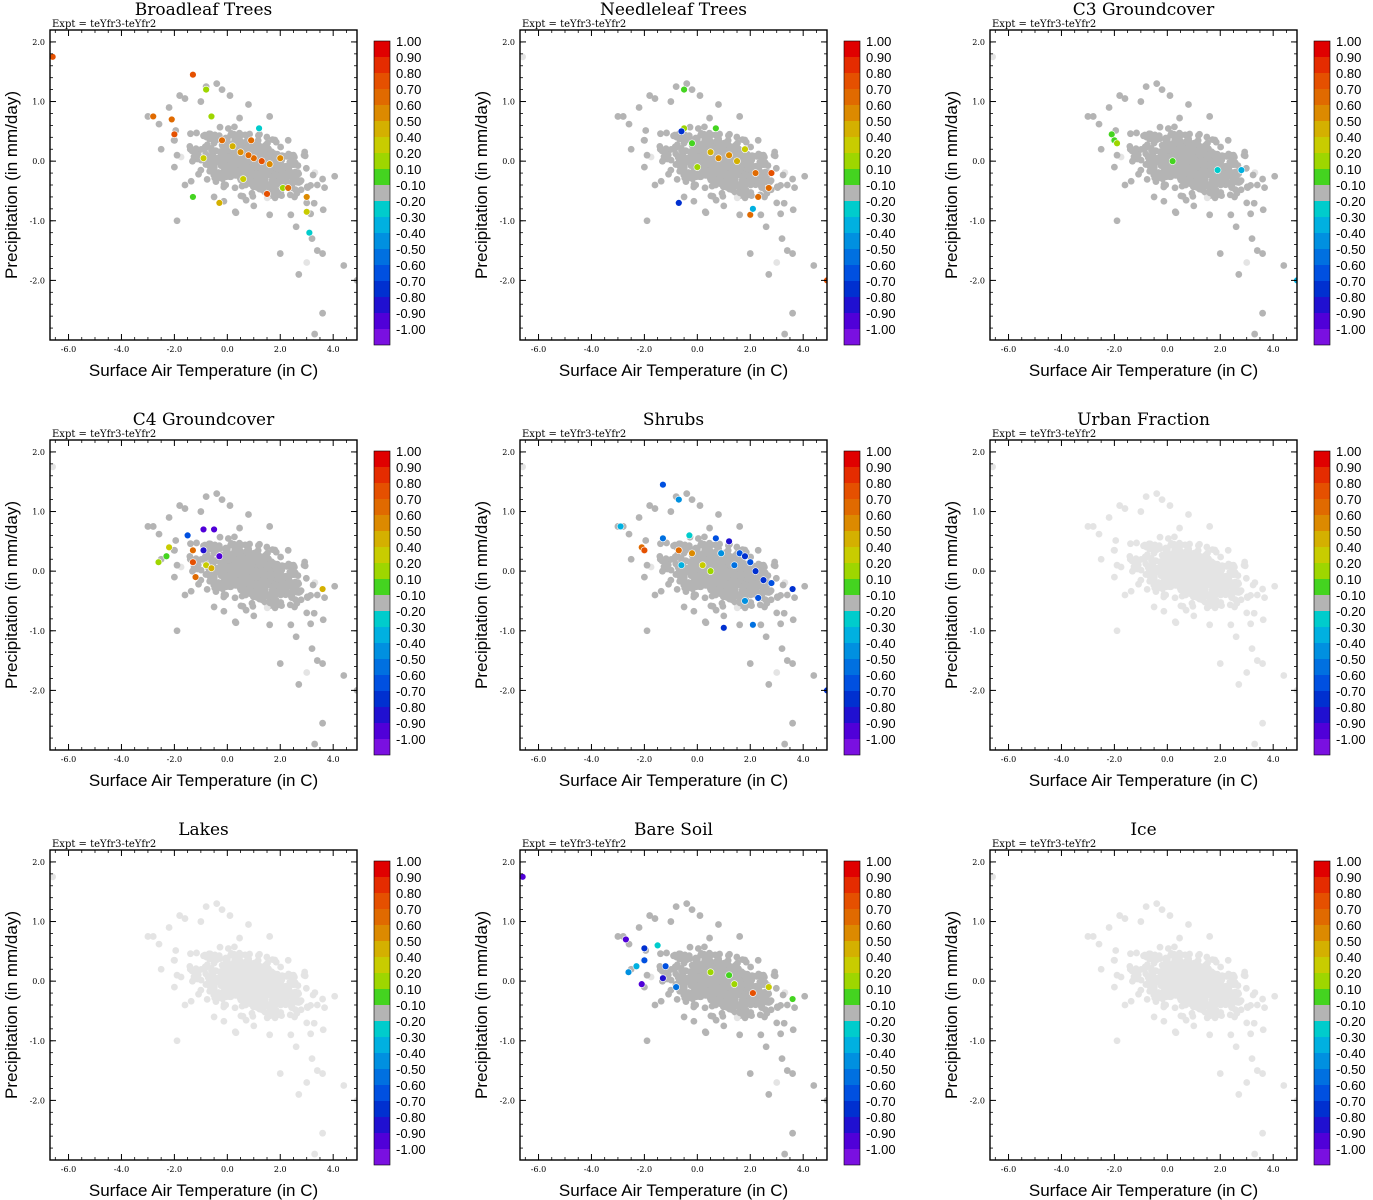  What do you see at coordinates (203, 780) in the screenshot?
I see `x-axis-label: Surface Air Temperature (in C)` at bounding box center [203, 780].